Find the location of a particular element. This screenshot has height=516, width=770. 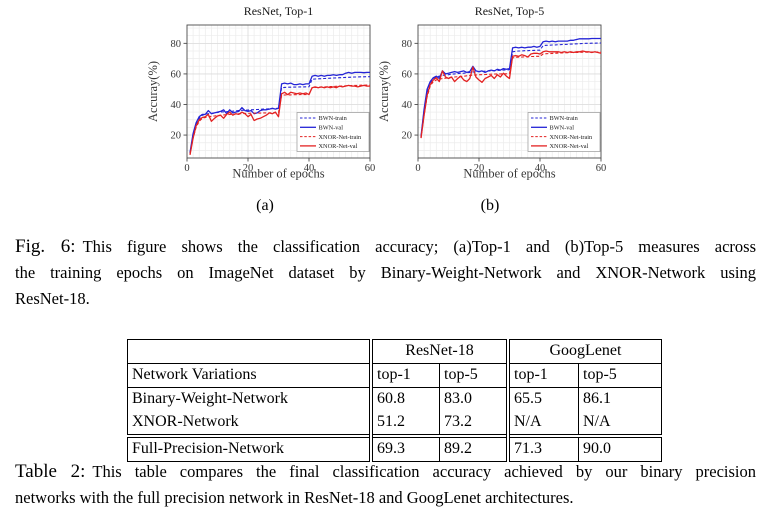

table-row-xnor: XNOR-Network 51.2 73.2 N/A N/A is located at coordinates (395, 423).